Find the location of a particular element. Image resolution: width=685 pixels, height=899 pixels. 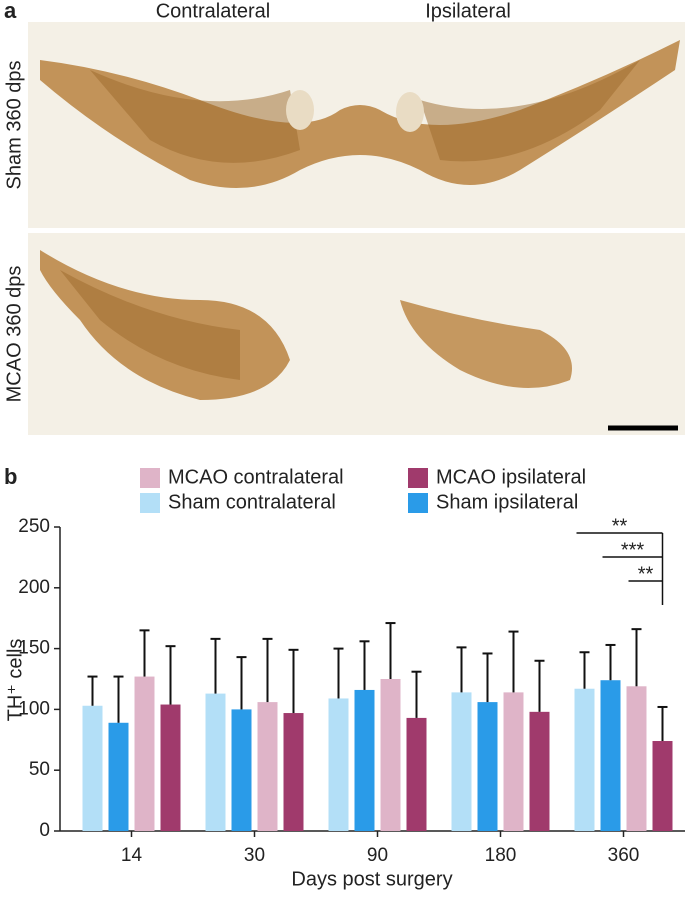

x-tick-label: 360 is located at coordinates (624, 855).